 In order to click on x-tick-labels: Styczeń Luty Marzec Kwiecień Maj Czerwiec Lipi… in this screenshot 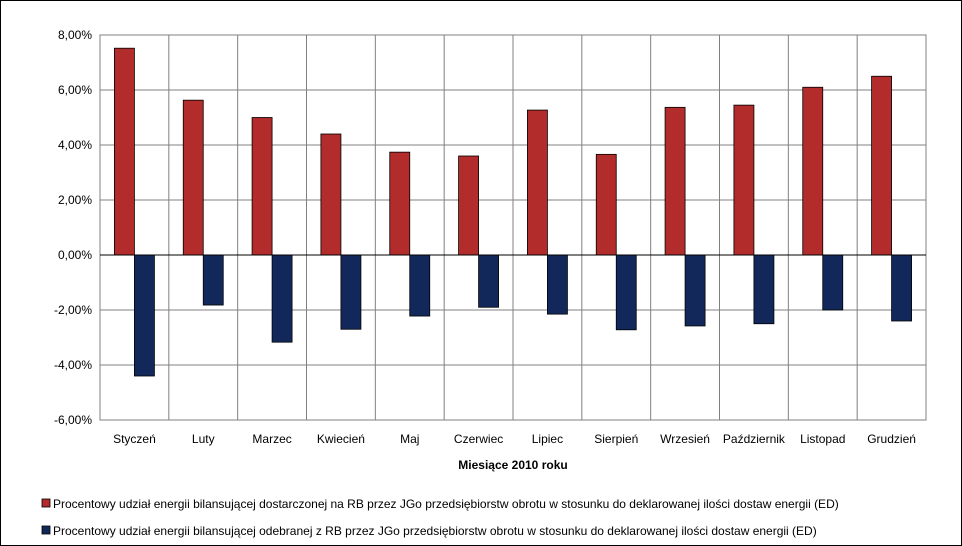, I will do `click(514, 439)`.